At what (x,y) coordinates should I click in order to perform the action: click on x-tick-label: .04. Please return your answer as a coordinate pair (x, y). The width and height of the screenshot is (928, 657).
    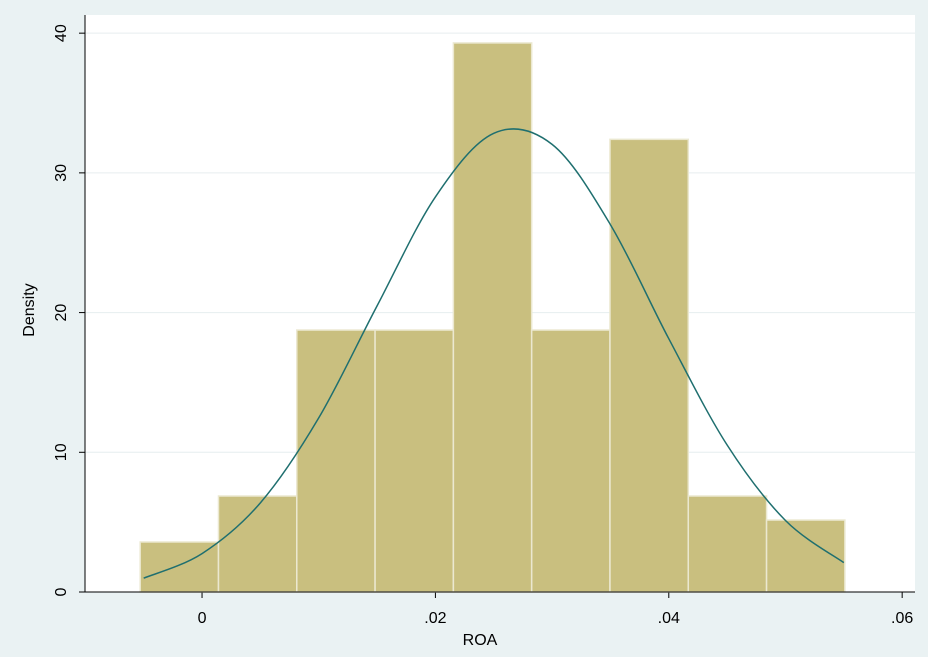
    Looking at the image, I should click on (669, 618).